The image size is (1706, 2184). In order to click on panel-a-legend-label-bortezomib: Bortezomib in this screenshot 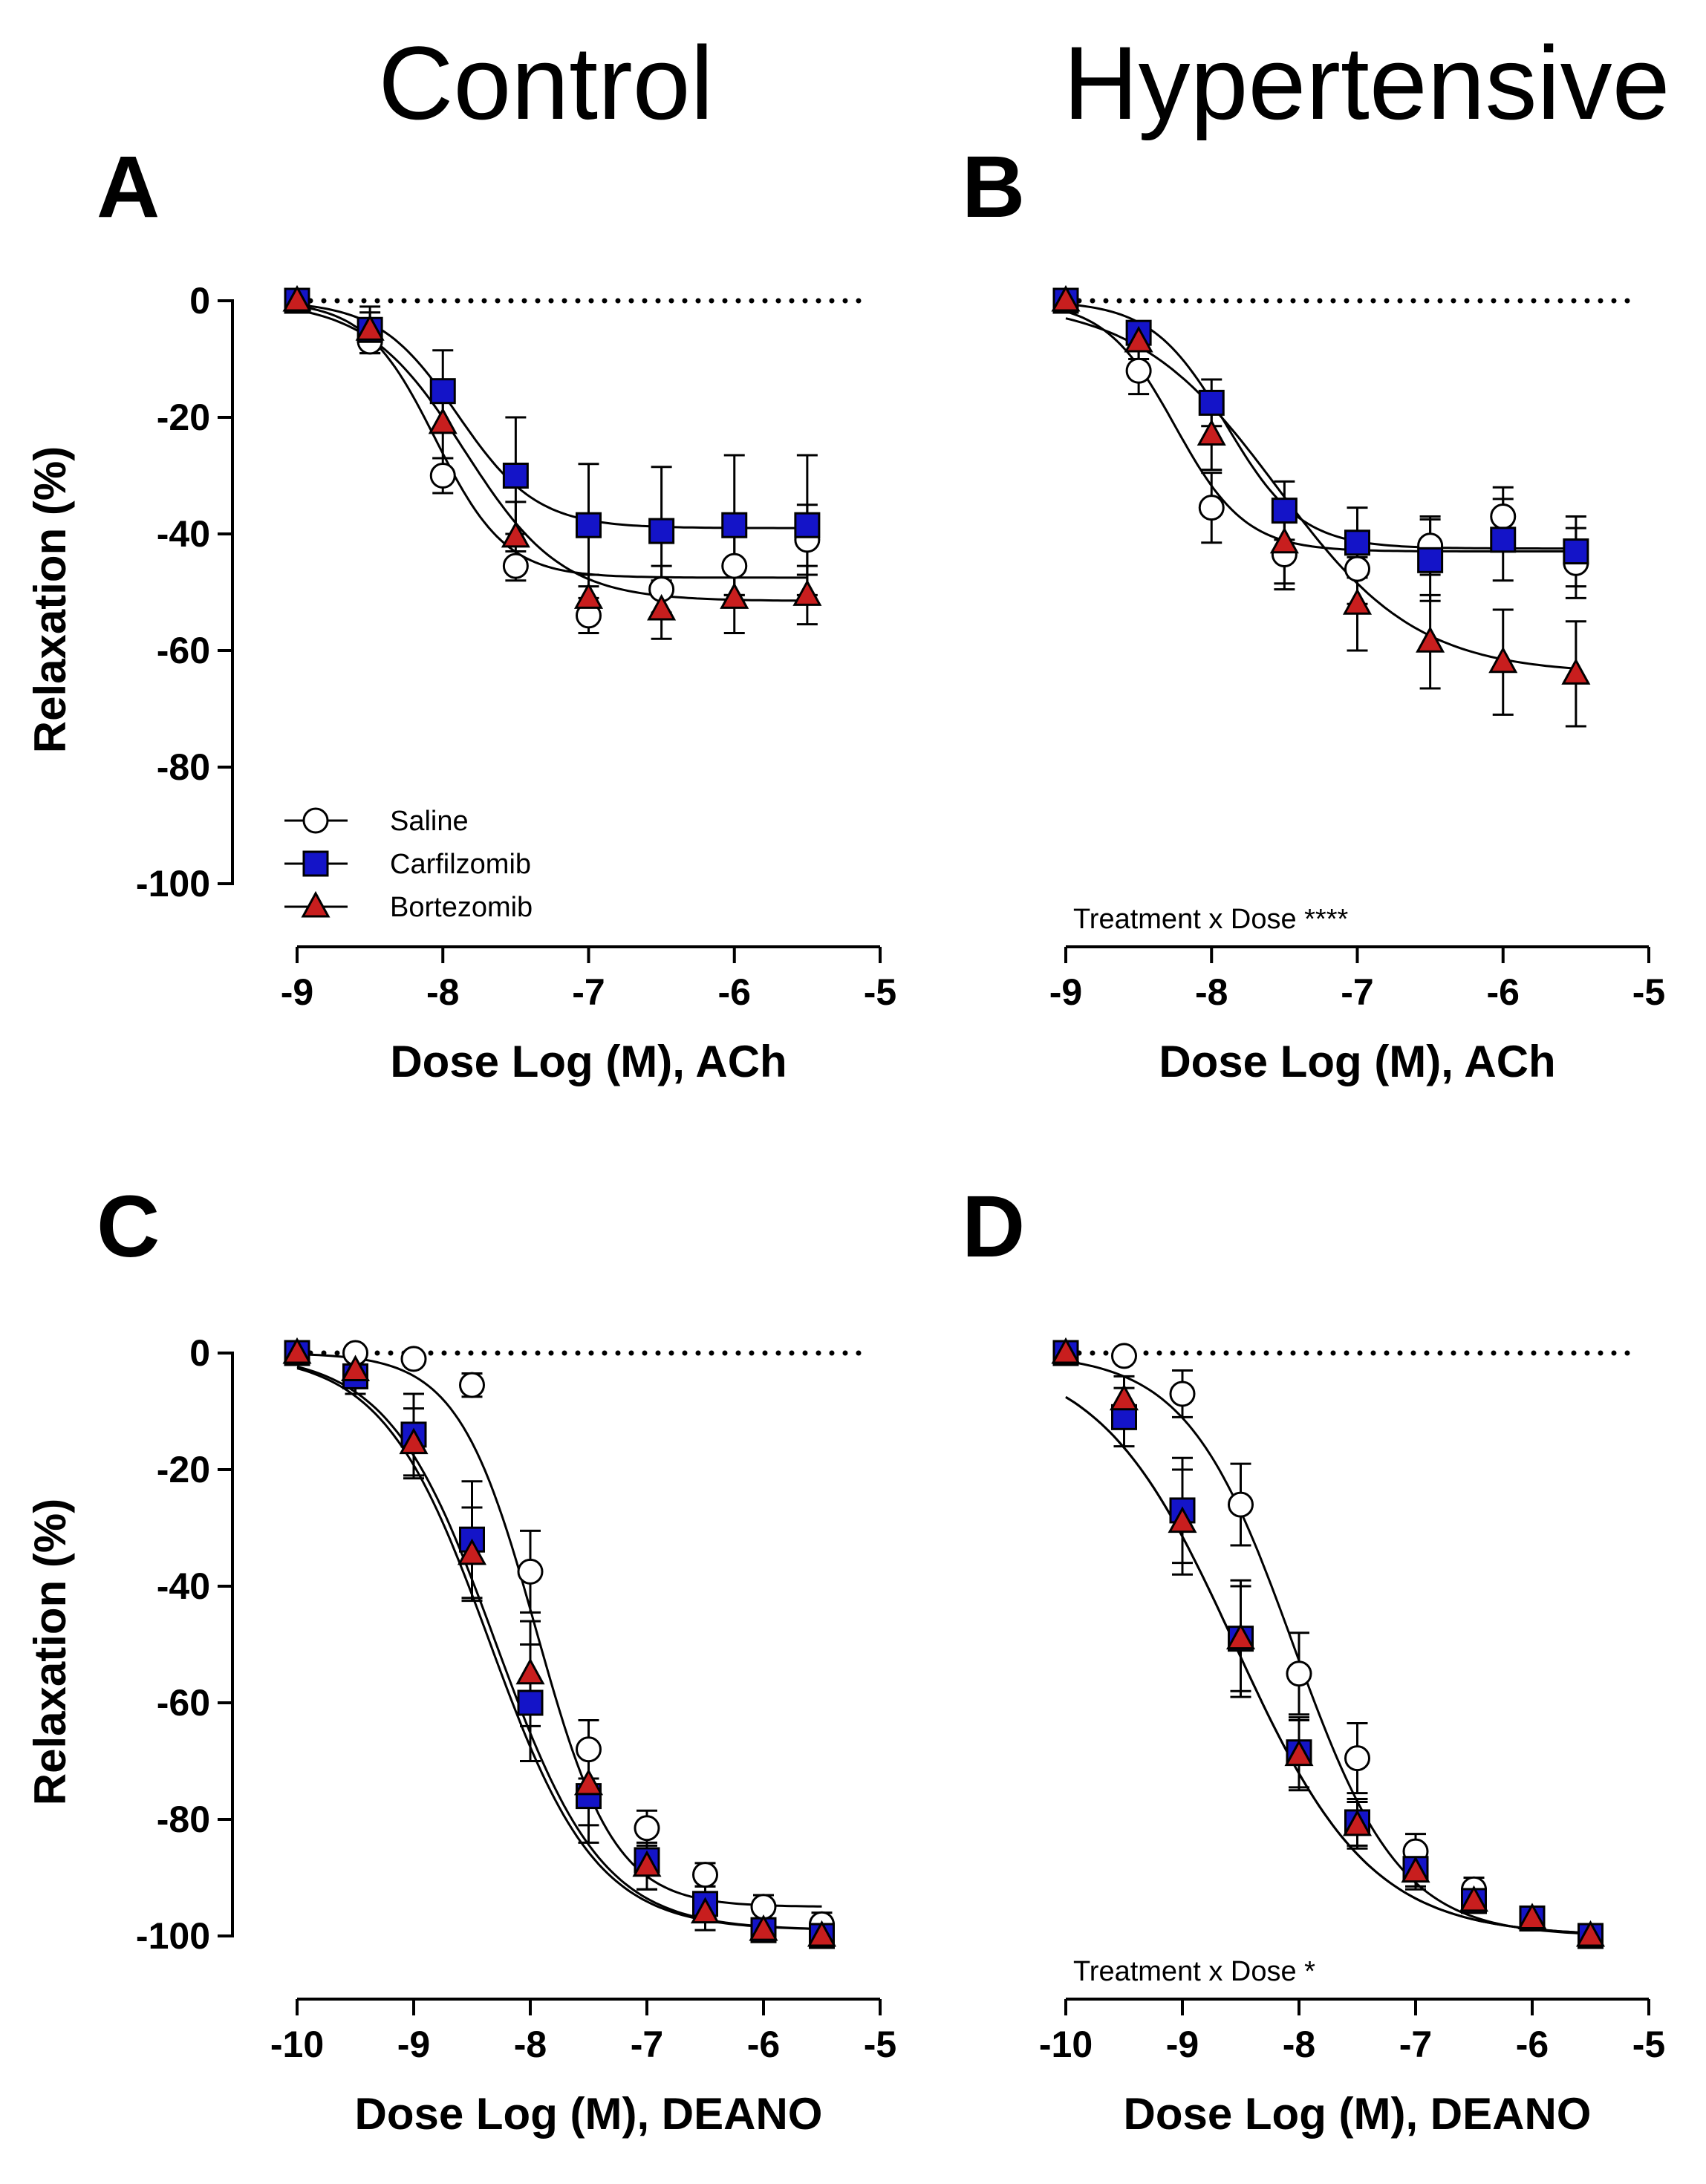, I will do `click(461, 908)`.